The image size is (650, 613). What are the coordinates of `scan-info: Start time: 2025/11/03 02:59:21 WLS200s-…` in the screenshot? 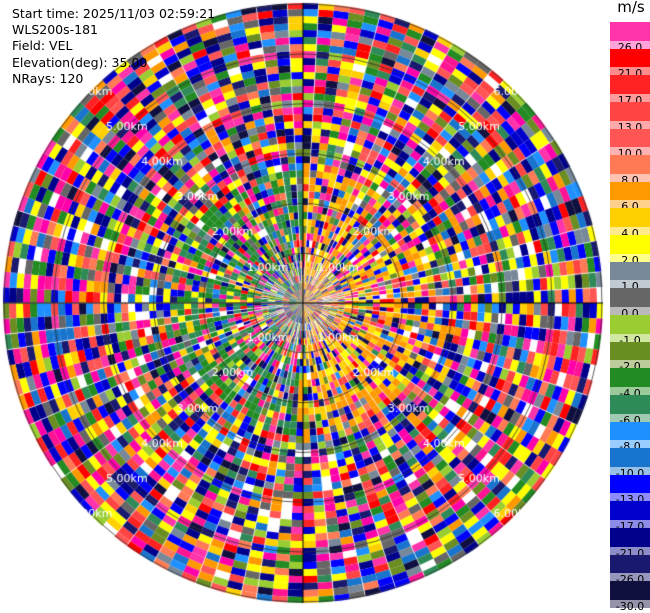 It's located at (113, 46).